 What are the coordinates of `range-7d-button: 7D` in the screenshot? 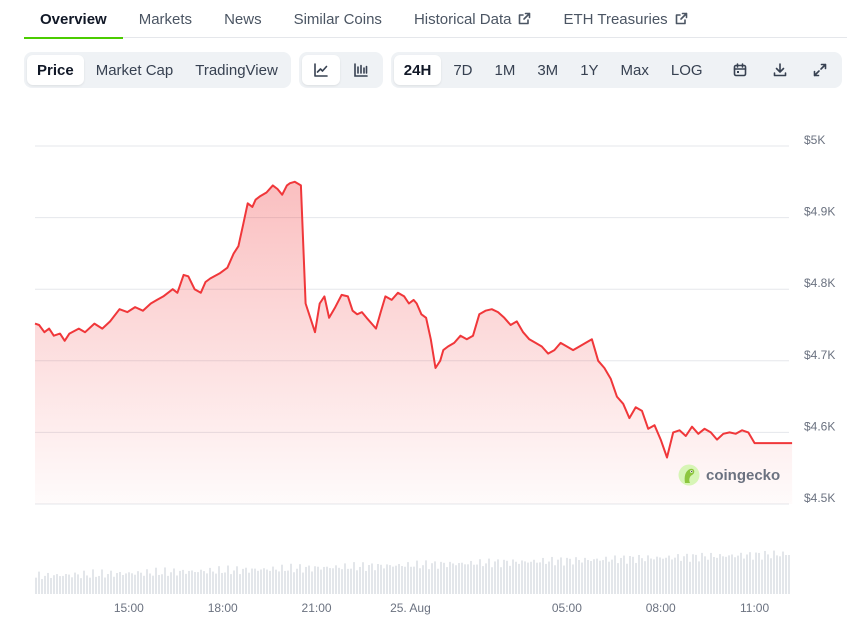 It's located at (463, 70).